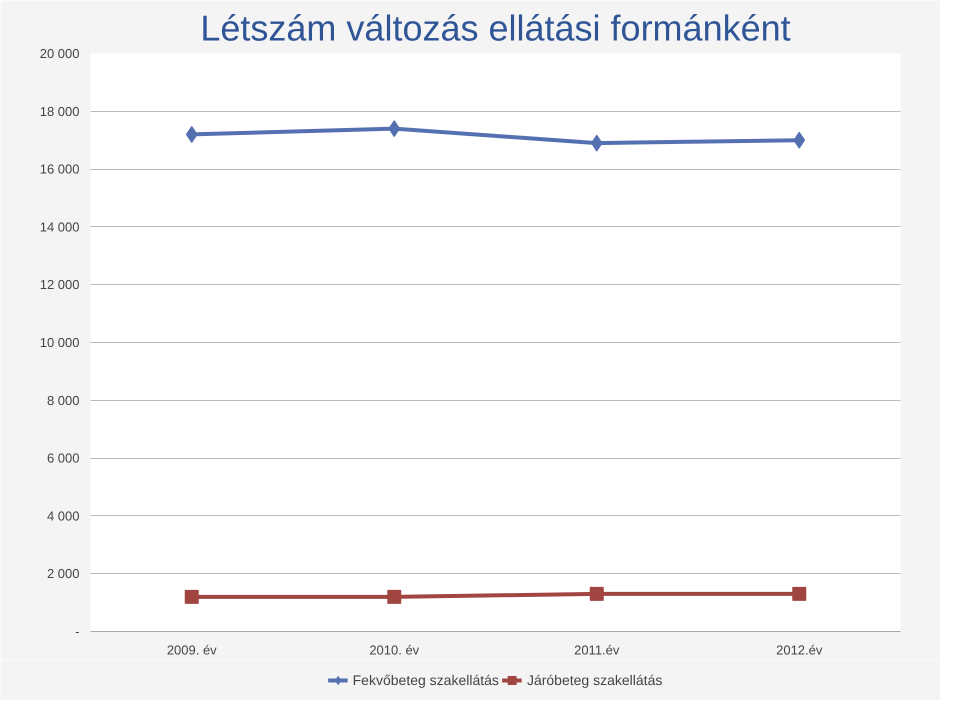 This screenshot has height=720, width=960. What do you see at coordinates (594, 680) in the screenshot?
I see `legend-label: Járóbeteg szakellátás` at bounding box center [594, 680].